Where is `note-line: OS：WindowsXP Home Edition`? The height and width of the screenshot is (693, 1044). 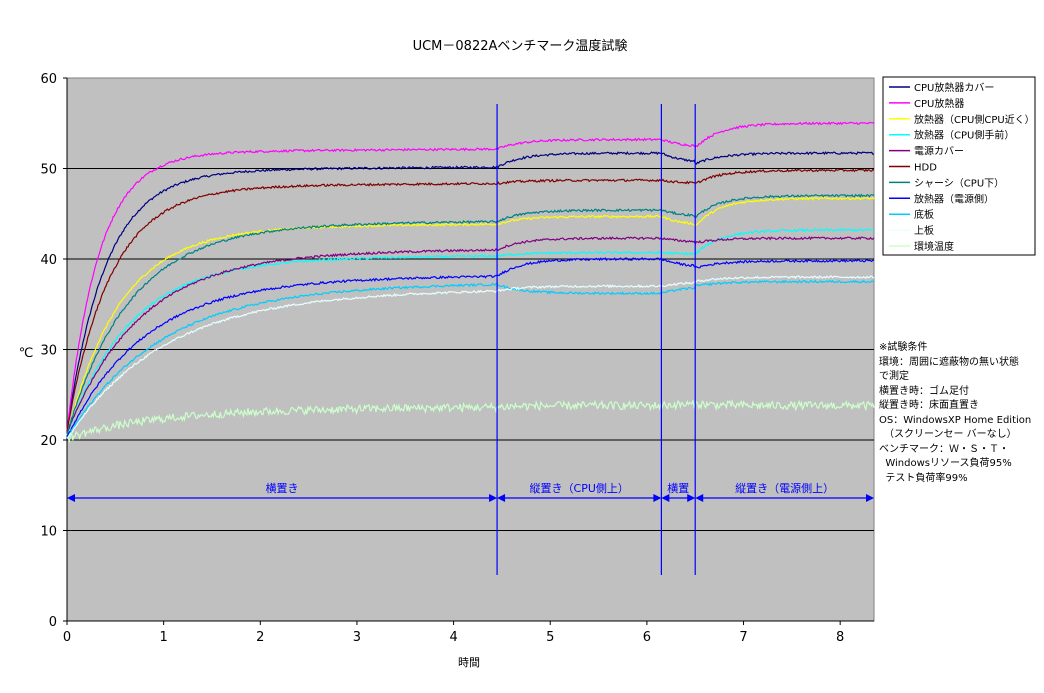
note-line: OS：WindowsXP Home Edition is located at coordinates (955, 420).